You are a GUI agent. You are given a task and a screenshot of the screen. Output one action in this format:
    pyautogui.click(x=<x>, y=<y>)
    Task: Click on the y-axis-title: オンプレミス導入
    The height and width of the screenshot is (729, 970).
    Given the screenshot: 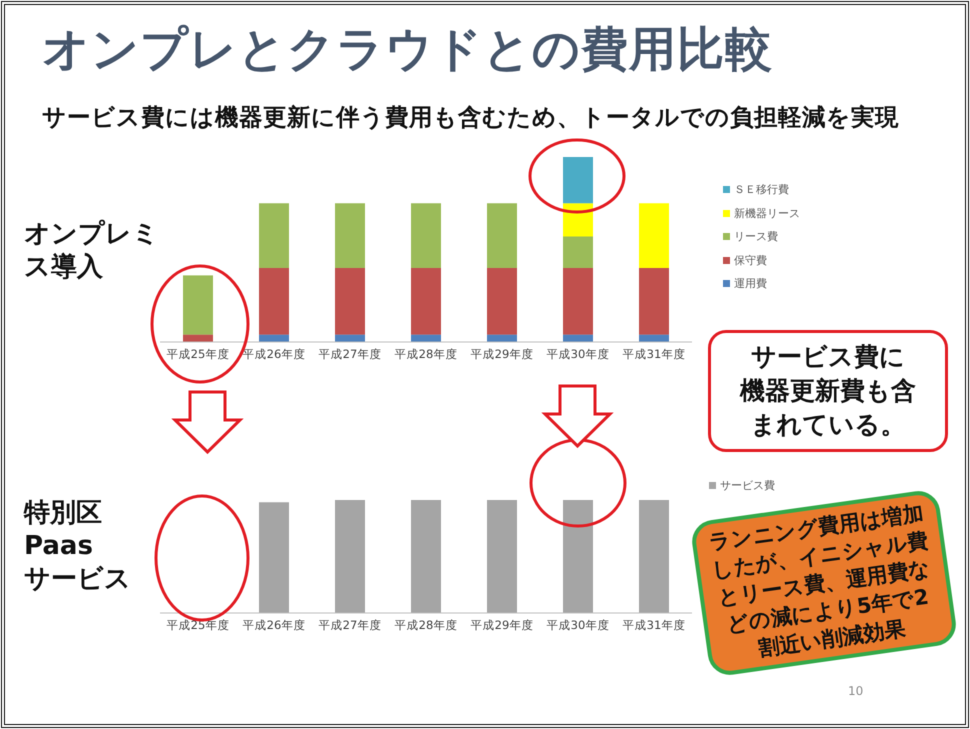 What is the action you would take?
    pyautogui.click(x=92, y=251)
    